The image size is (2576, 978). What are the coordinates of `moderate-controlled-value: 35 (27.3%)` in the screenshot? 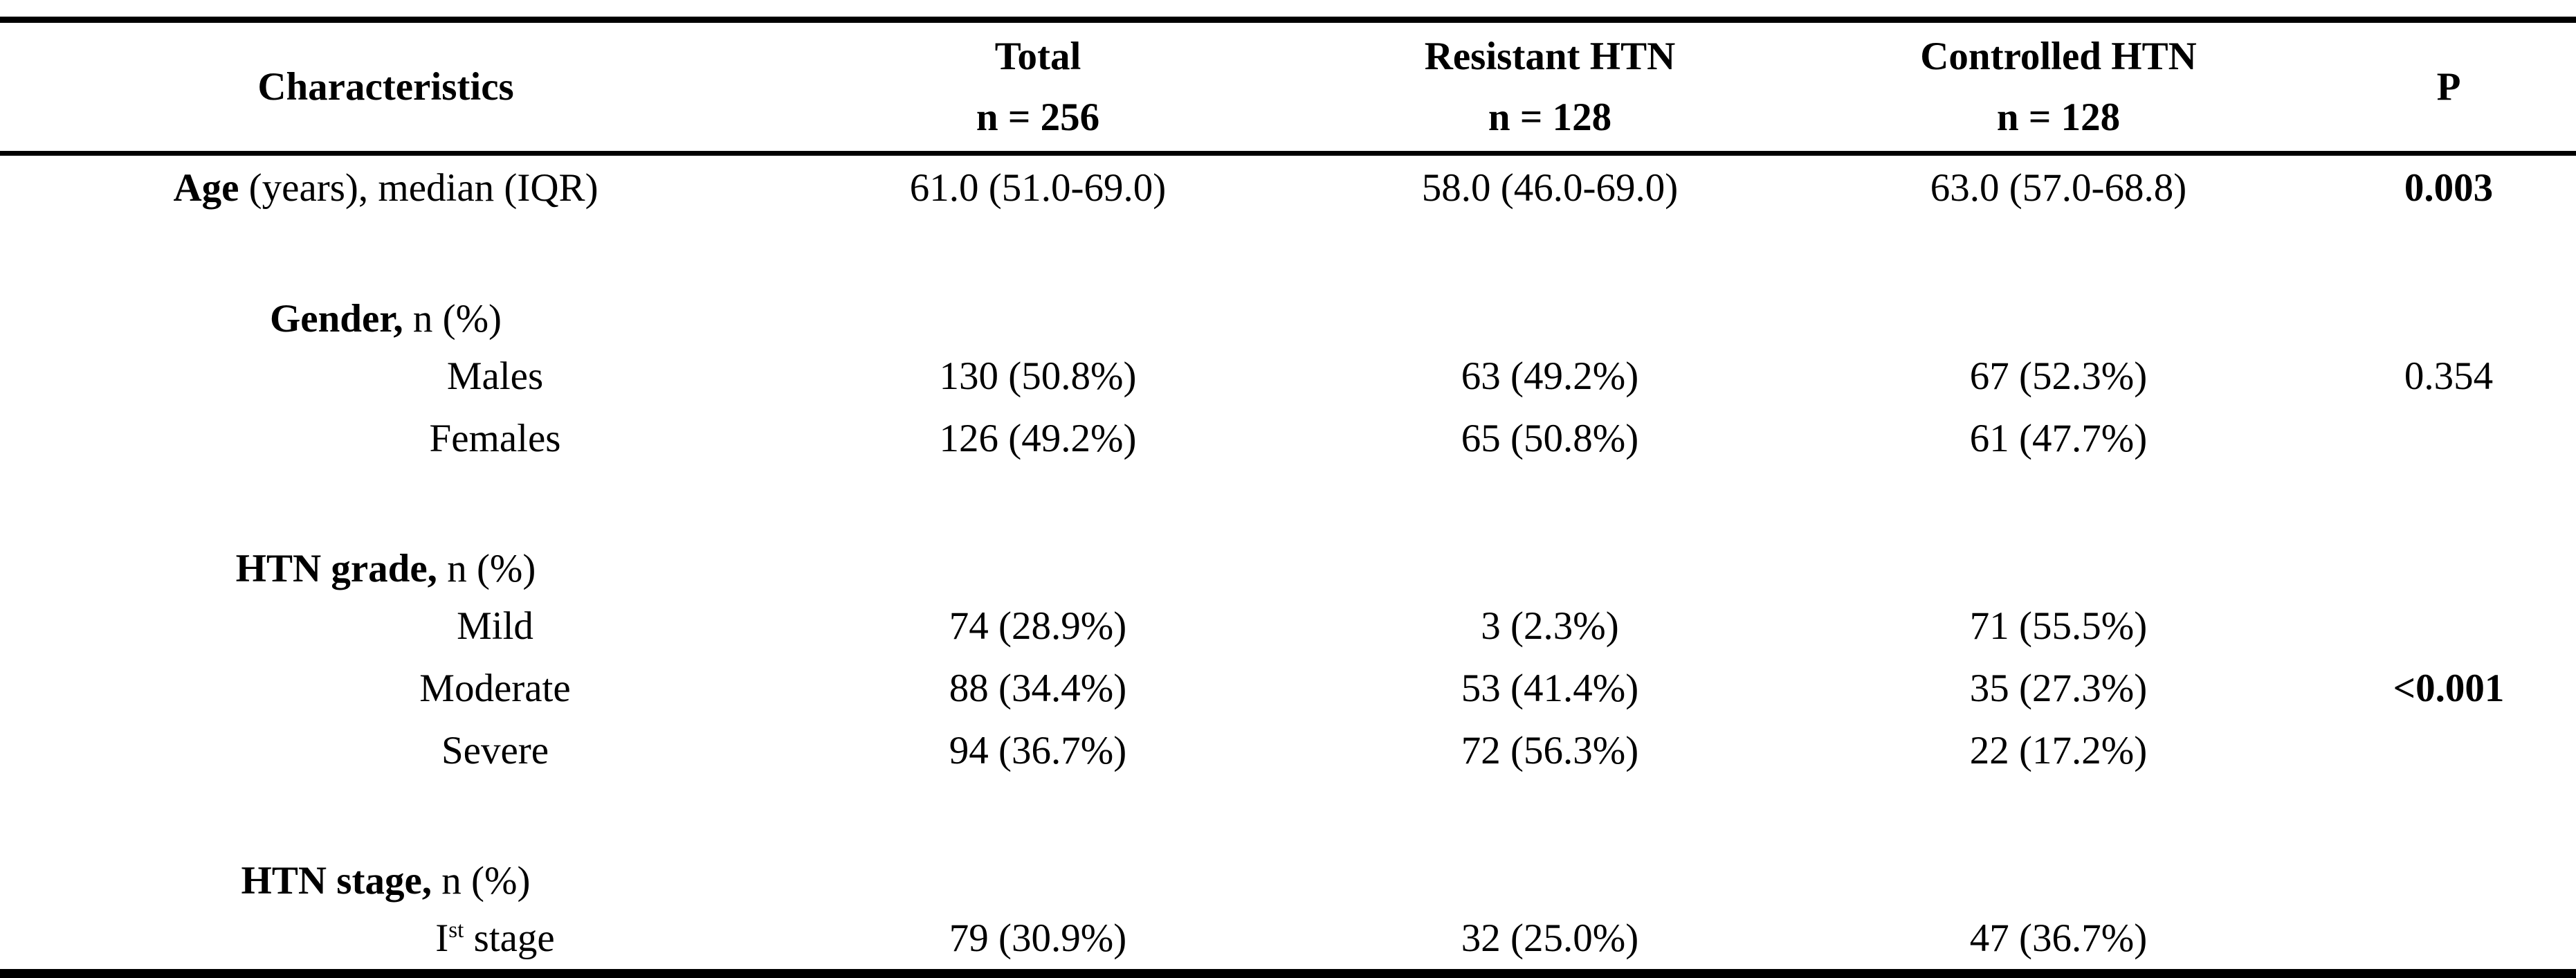 It's located at (2059, 688).